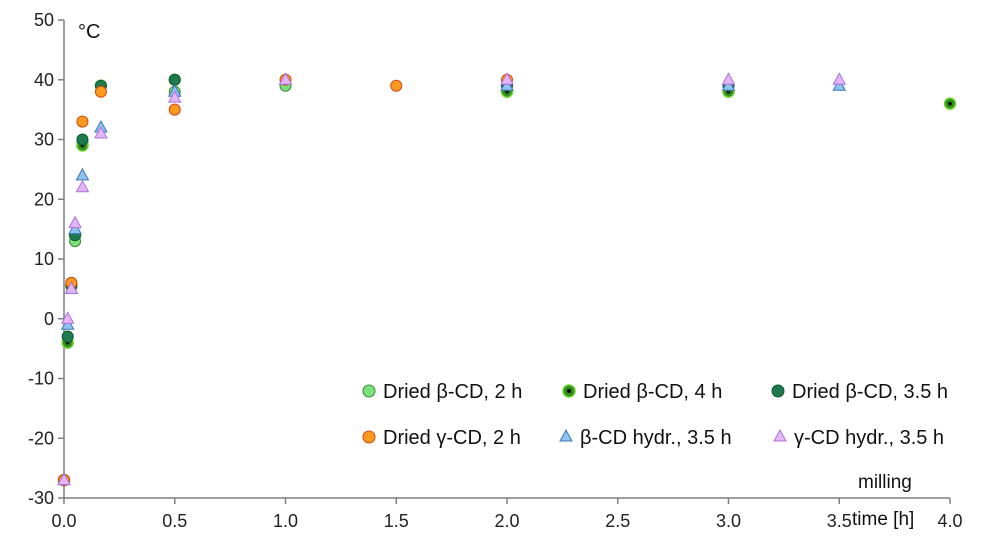 The width and height of the screenshot is (984, 554). I want to click on legend-item-dried-beta-2h: Dried β-CD, 2 h, so click(442, 392).